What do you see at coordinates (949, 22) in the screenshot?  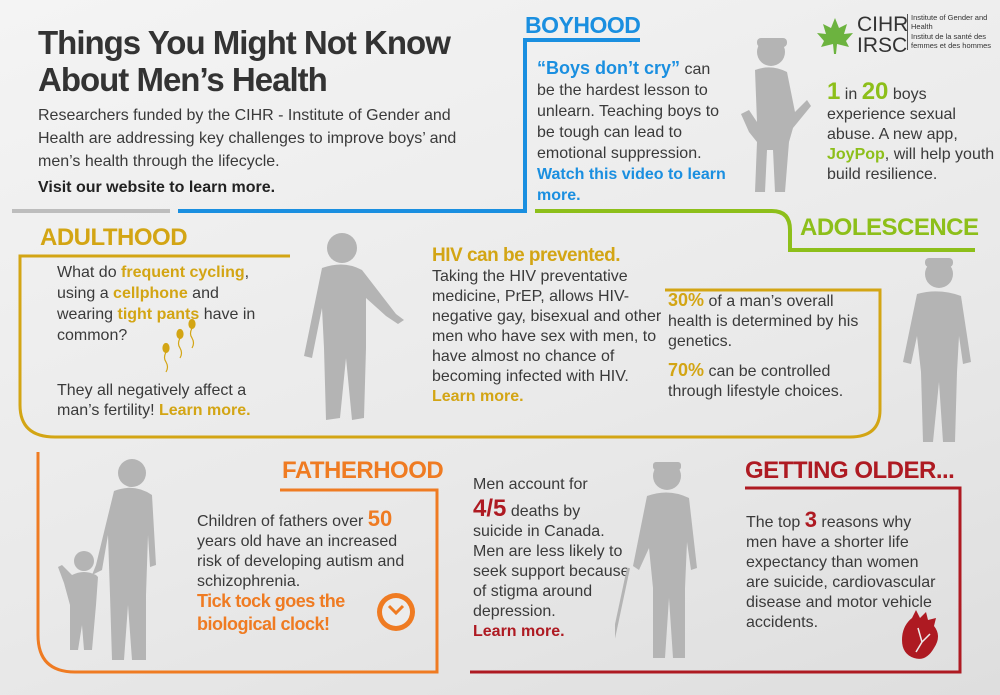 I see `logo-name-en: Institute of Gender and Health` at bounding box center [949, 22].